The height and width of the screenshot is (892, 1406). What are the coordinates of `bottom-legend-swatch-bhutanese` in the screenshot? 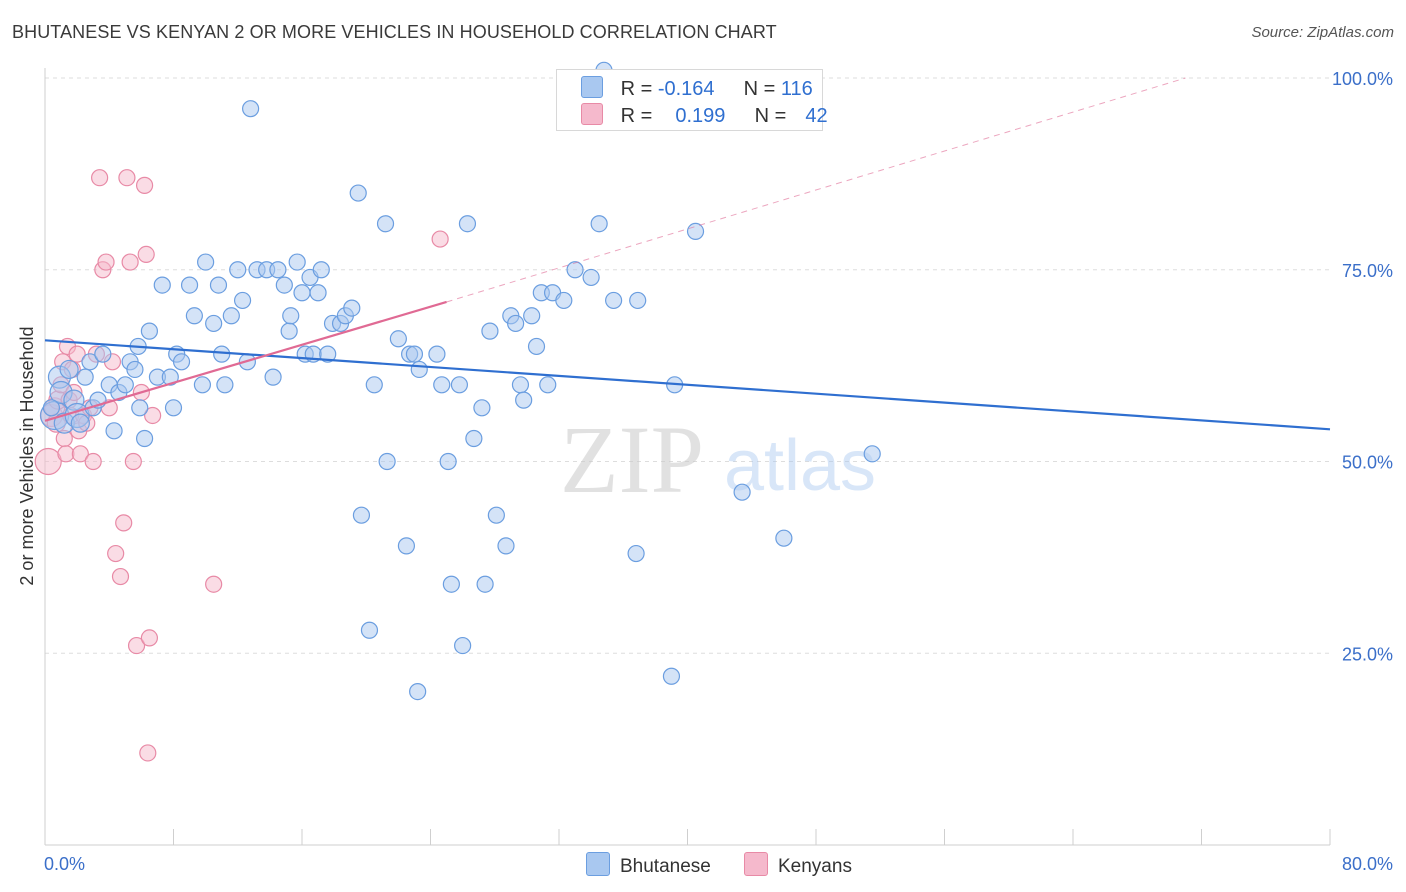 It's located at (598, 864).